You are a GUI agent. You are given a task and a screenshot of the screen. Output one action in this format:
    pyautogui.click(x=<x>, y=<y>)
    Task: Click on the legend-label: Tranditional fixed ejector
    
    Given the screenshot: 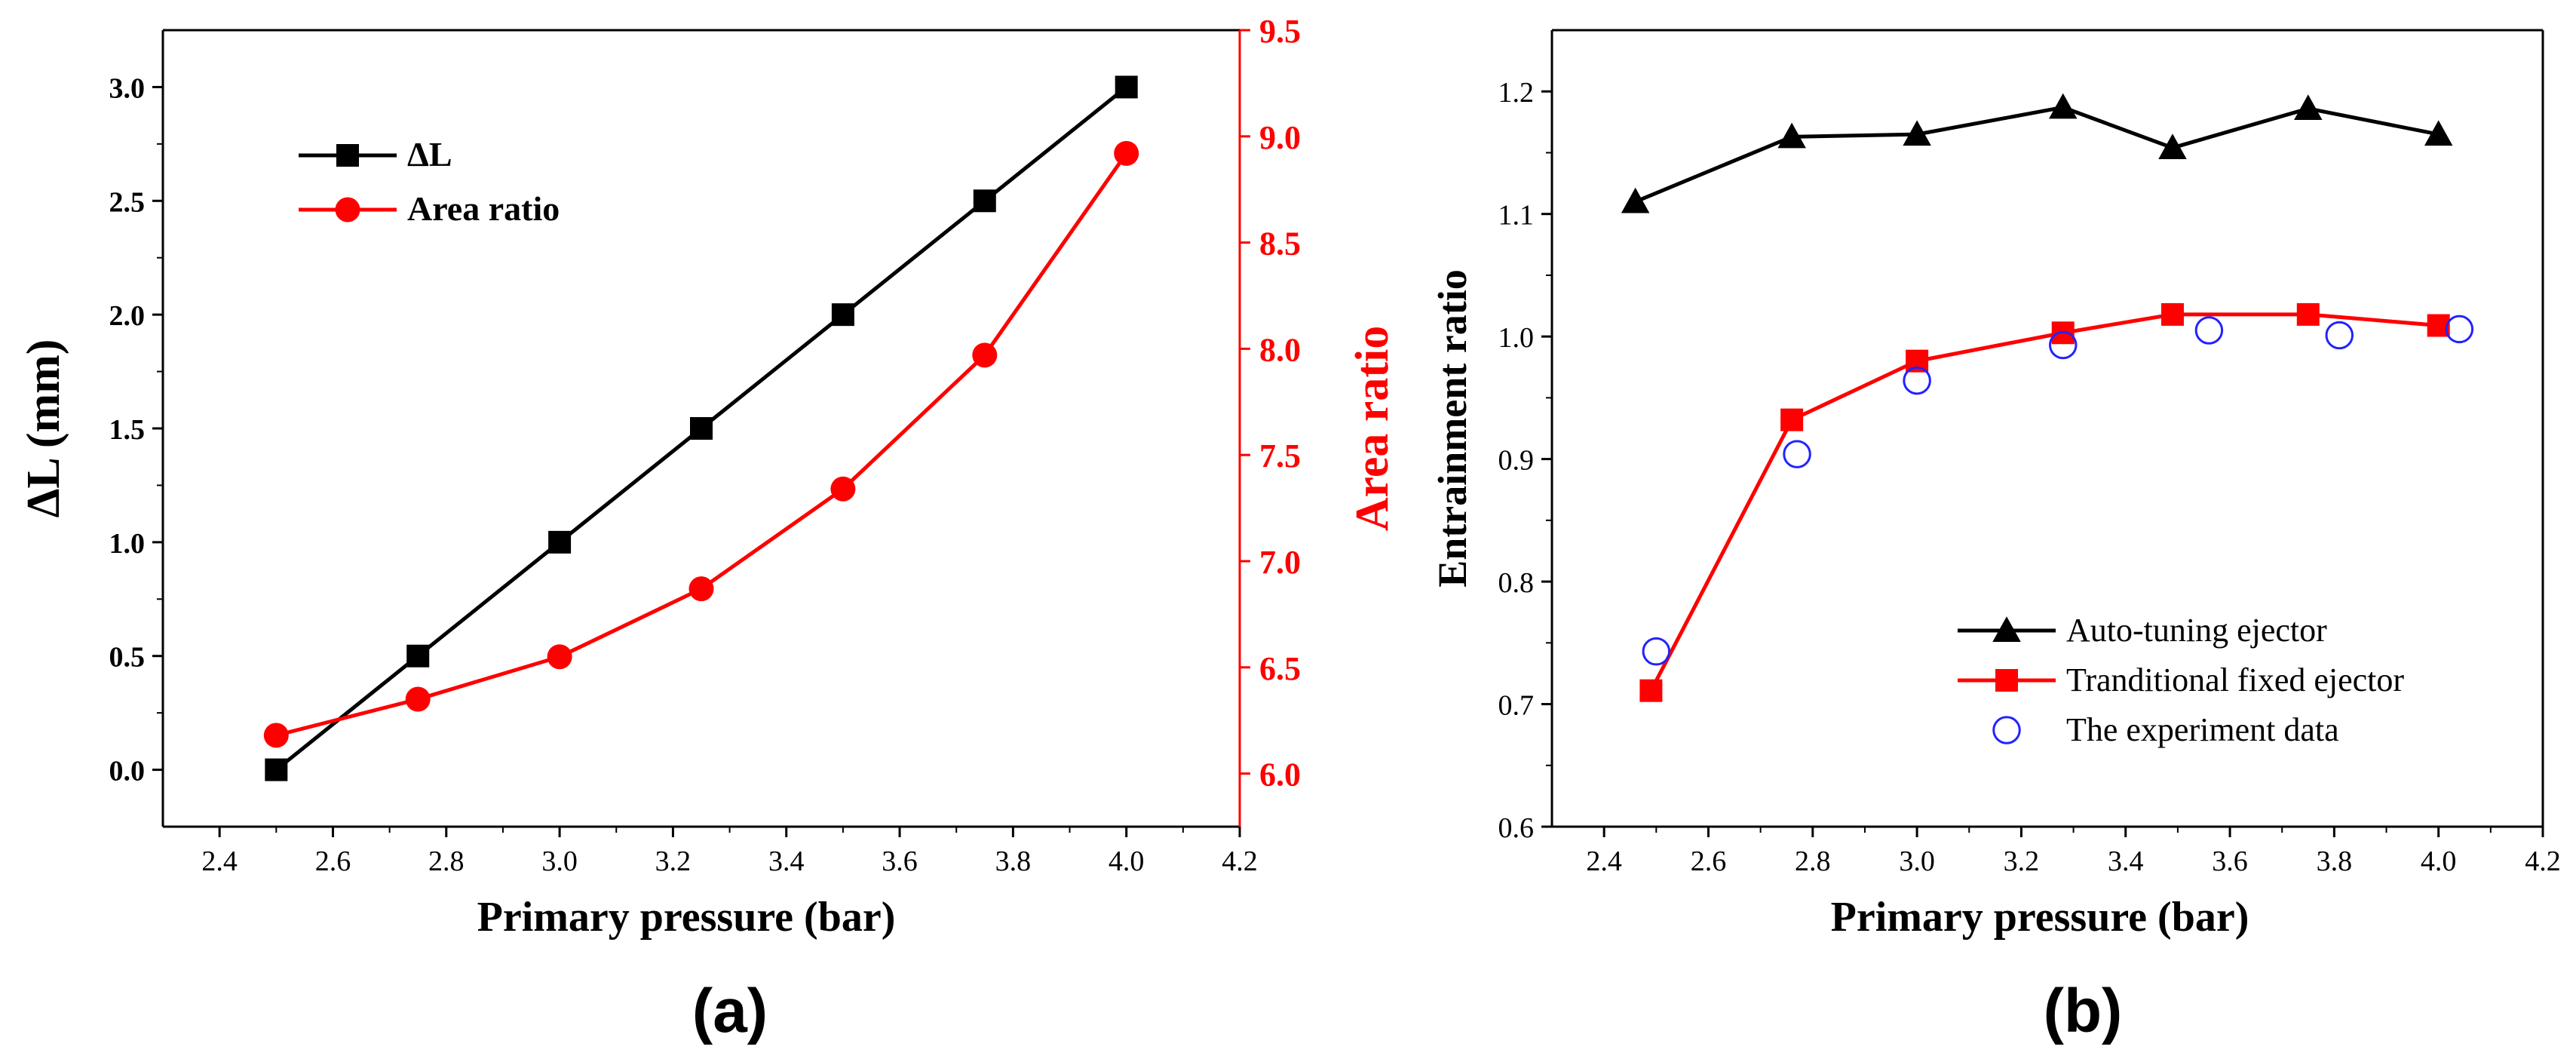 What is the action you would take?
    pyautogui.click(x=2235, y=679)
    